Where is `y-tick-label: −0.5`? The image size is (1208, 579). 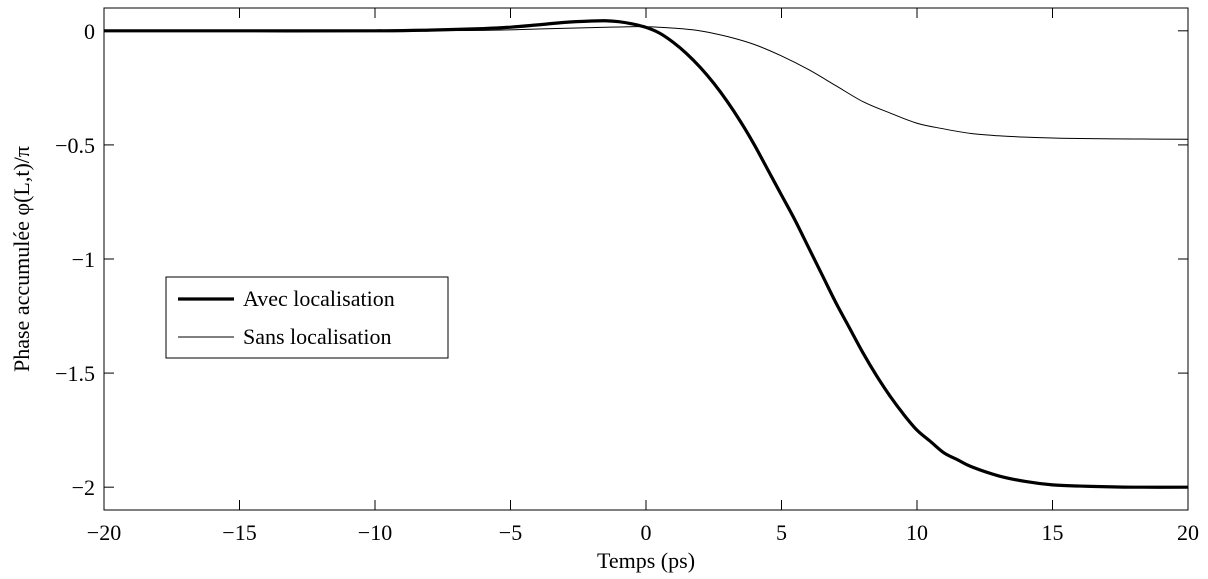 y-tick-label: −0.5 is located at coordinates (75, 145).